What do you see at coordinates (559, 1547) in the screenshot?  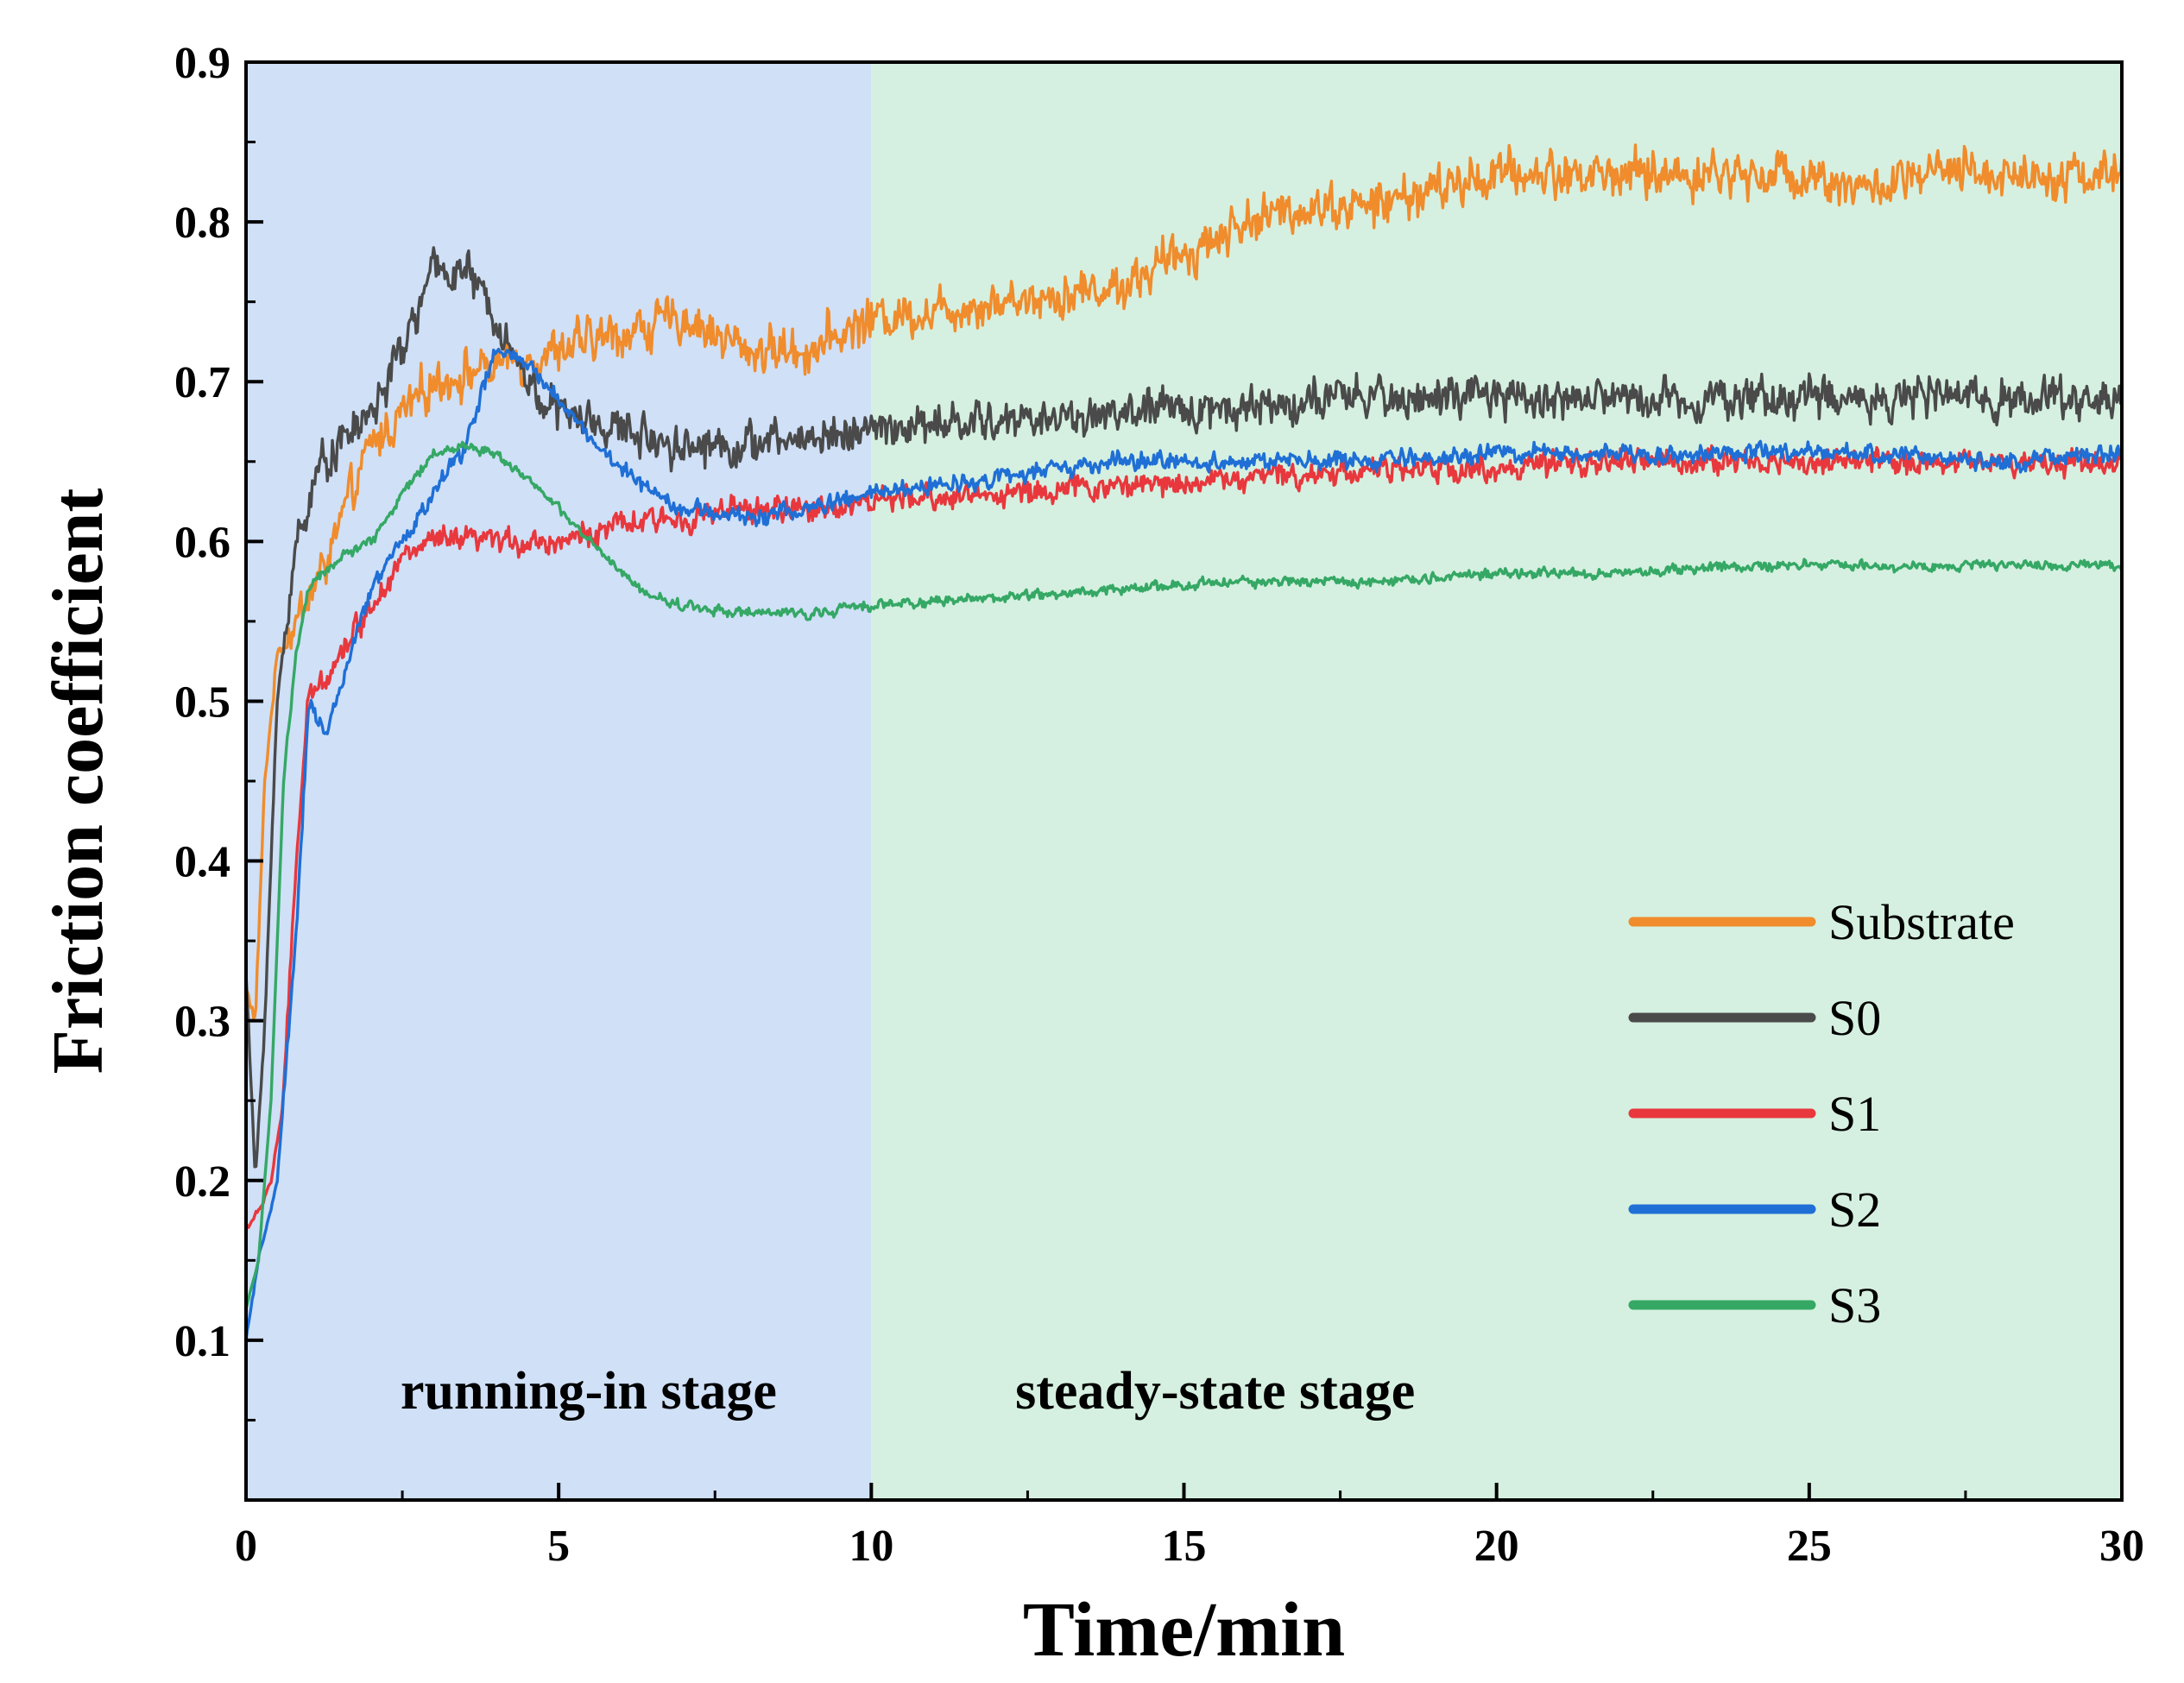 I see `x-tick-label: 5` at bounding box center [559, 1547].